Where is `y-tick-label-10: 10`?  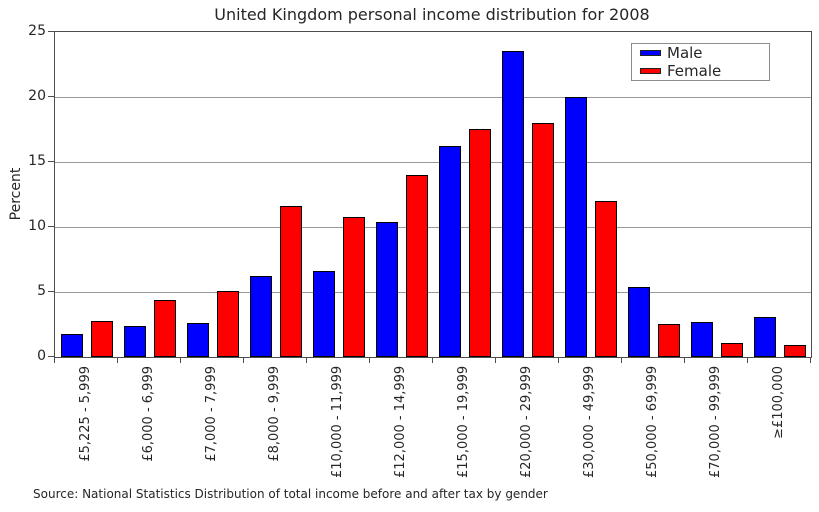 y-tick-label-10: 10 is located at coordinates (37, 226).